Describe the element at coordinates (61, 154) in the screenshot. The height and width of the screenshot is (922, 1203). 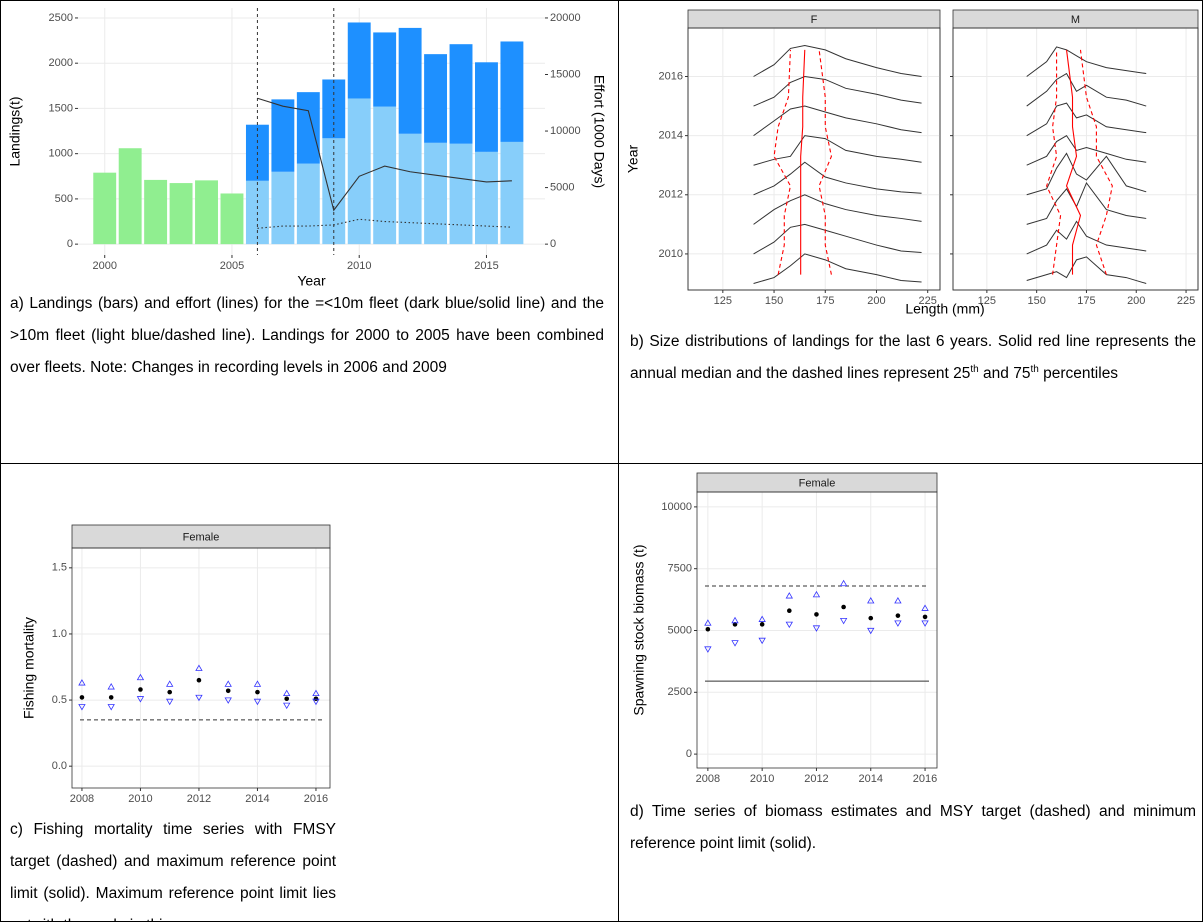
I see `y-tick-label: 1000` at that location.